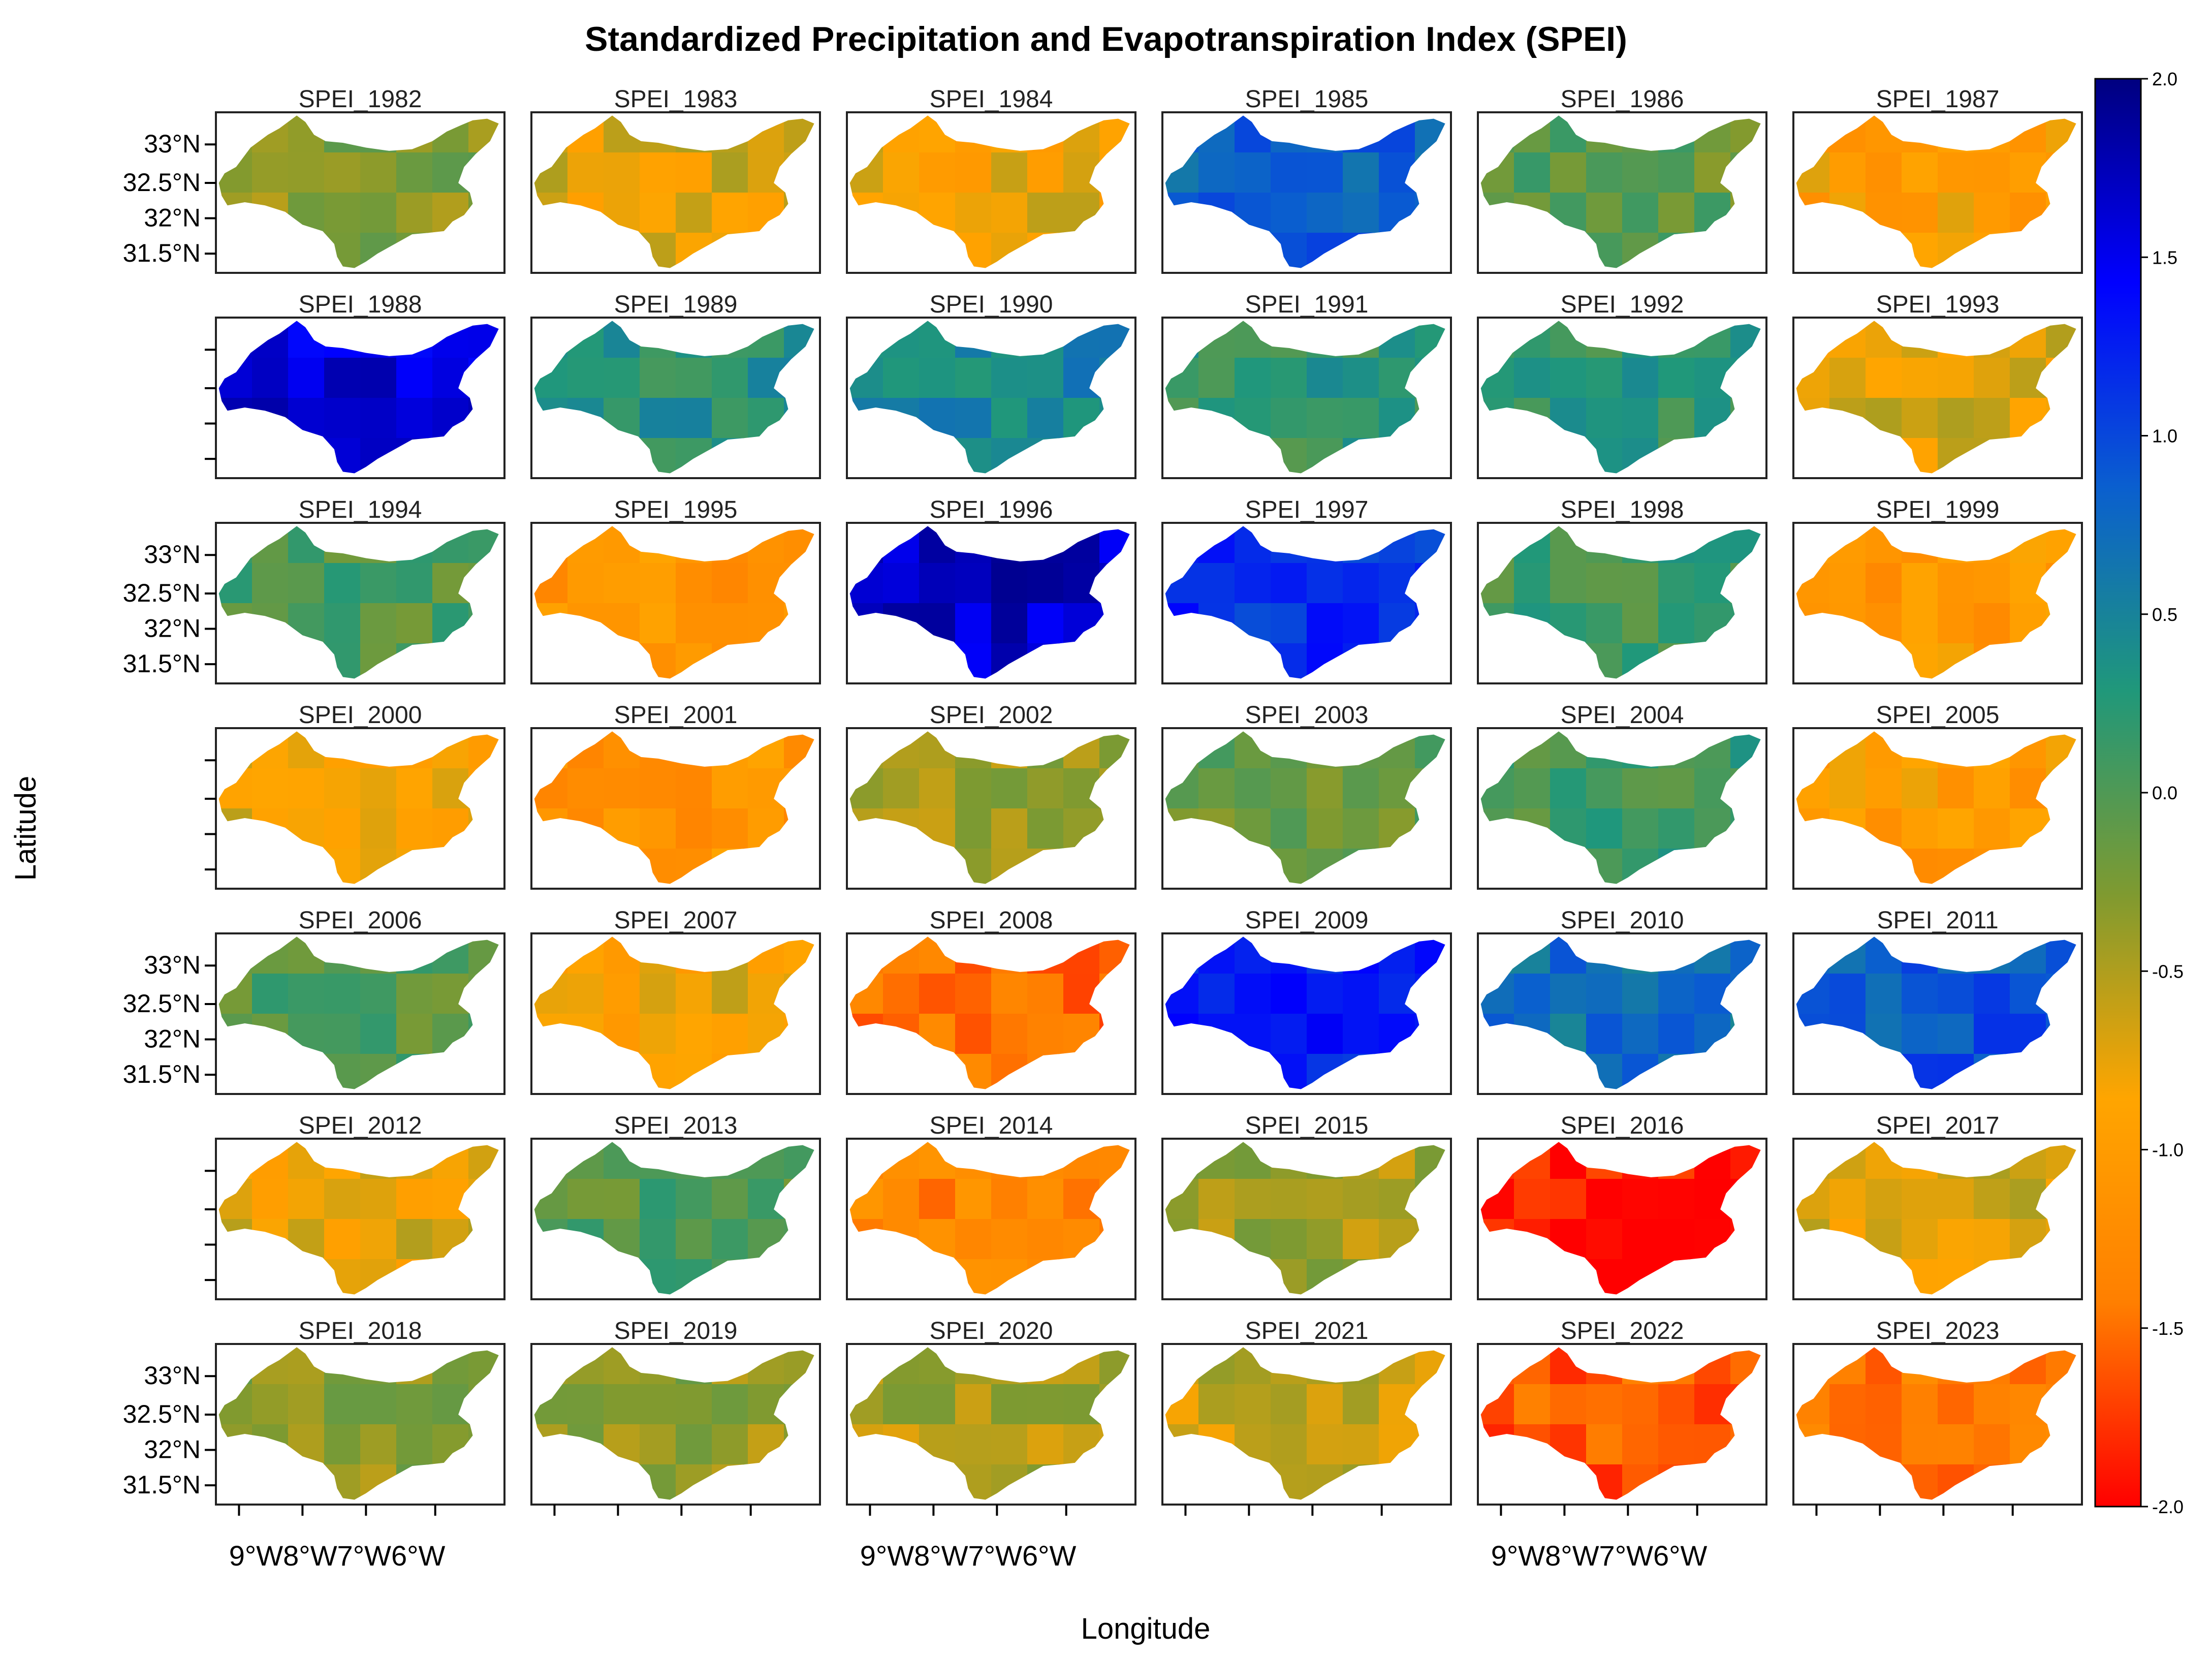  I want to click on colorbar: 2.0 1.5 1.0 0.5 0.0 -0.5 -1.0 -1.5 -2.0, so click(2139, 793).